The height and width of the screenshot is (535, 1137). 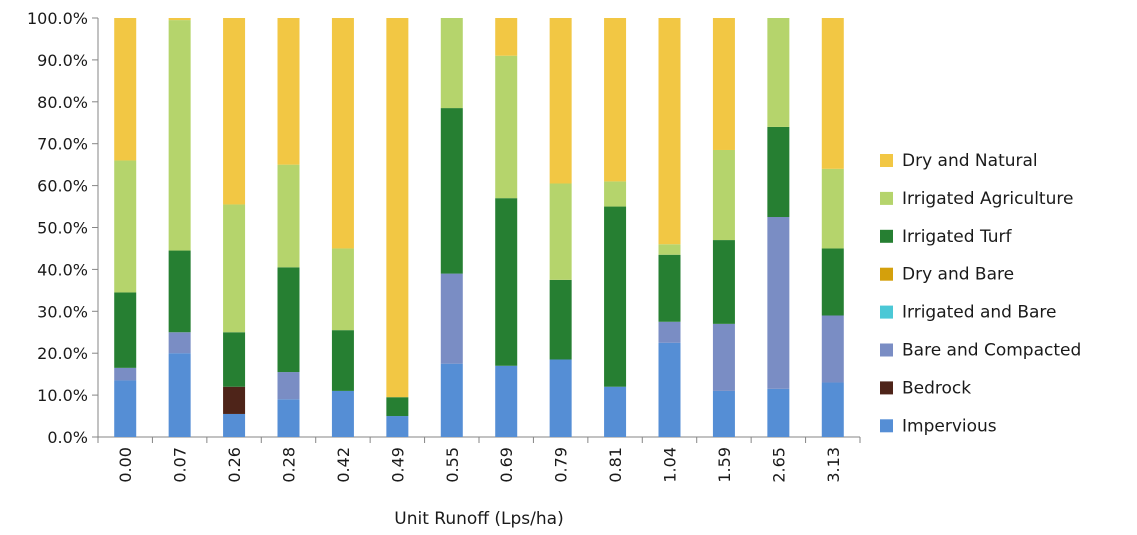 I want to click on legend-item-impervious: Impervious, so click(x=938, y=426).